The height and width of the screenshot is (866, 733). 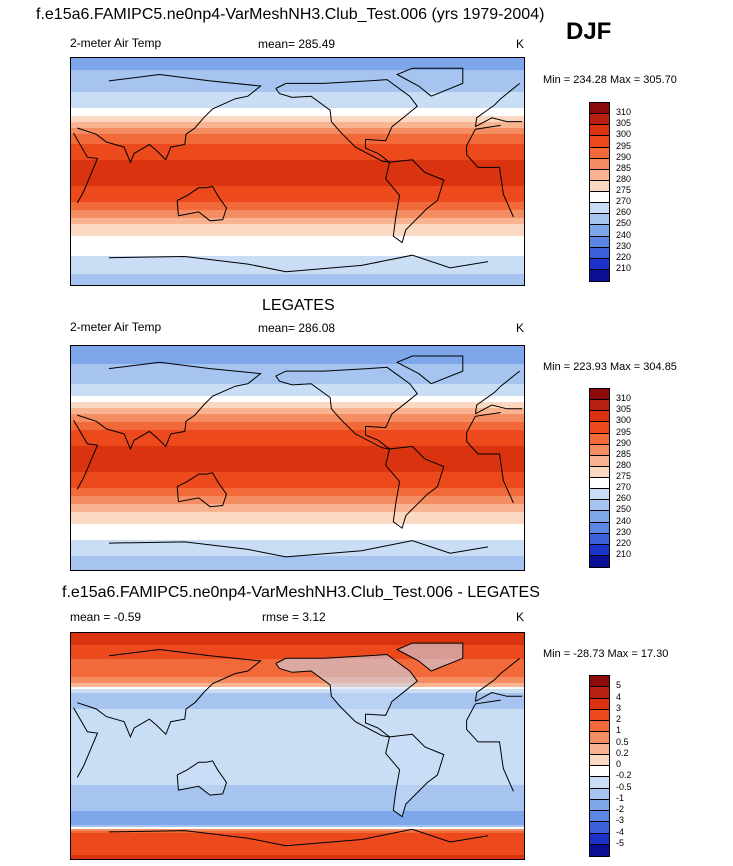 What do you see at coordinates (520, 44) in the screenshot?
I see `panel1-units: K` at bounding box center [520, 44].